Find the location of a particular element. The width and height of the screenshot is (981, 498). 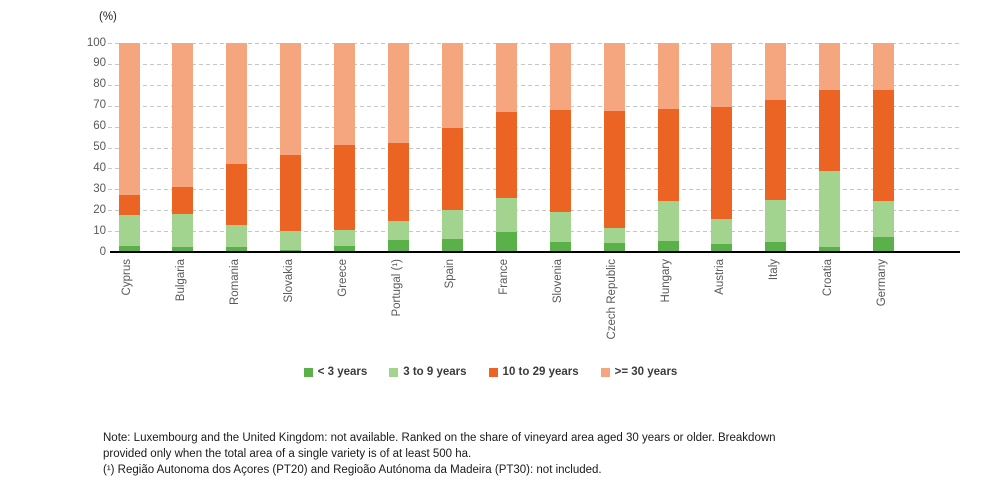

bar-segment-france-30-years is located at coordinates (506, 78).